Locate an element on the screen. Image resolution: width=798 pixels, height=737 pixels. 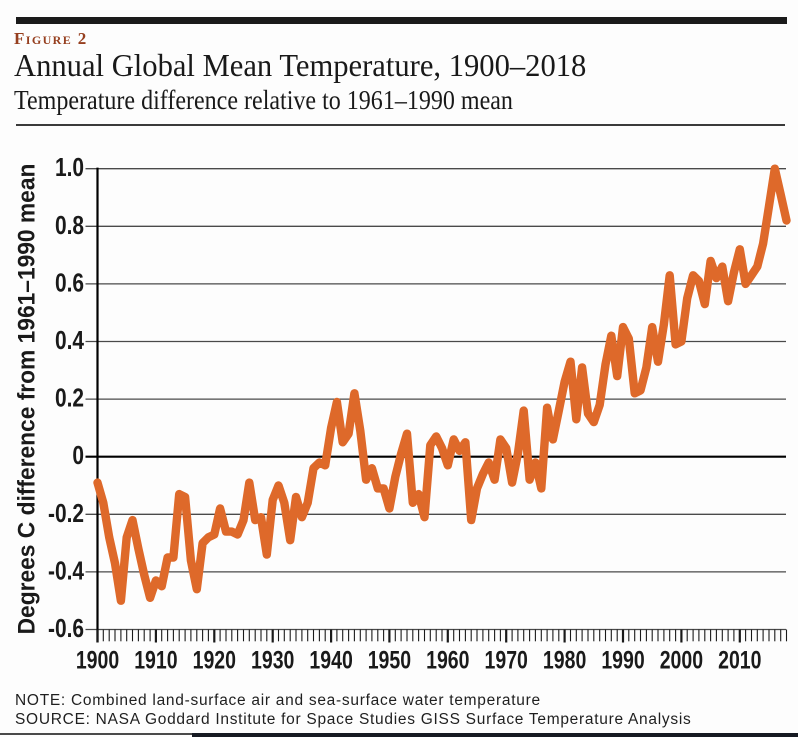
svg-text: 0.8 is located at coordinates (69, 225).